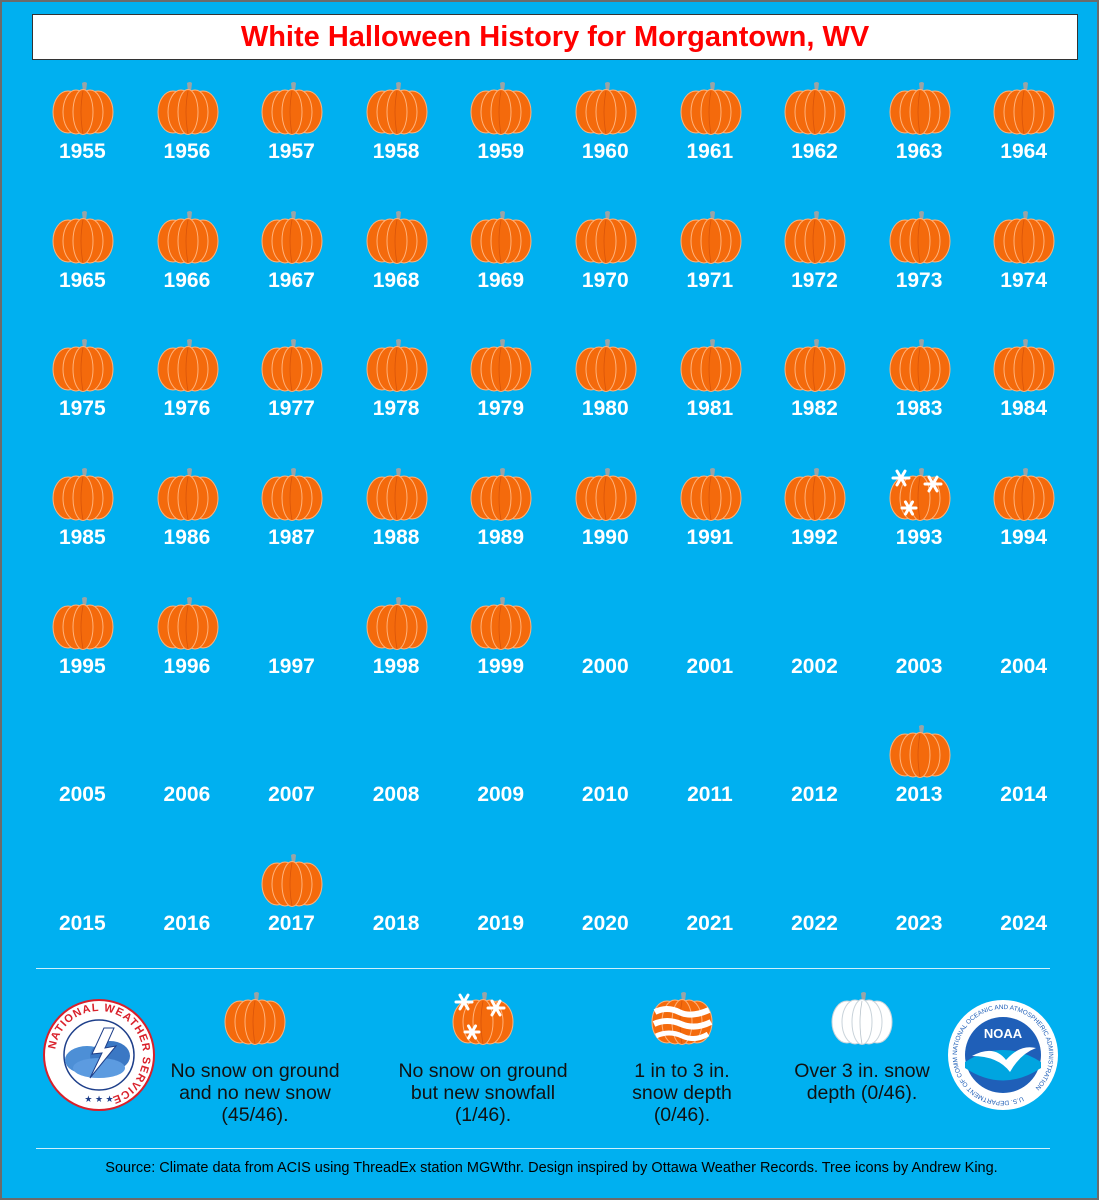 This screenshot has height=1200, width=1099. I want to click on year-label: 1982, so click(814, 409).